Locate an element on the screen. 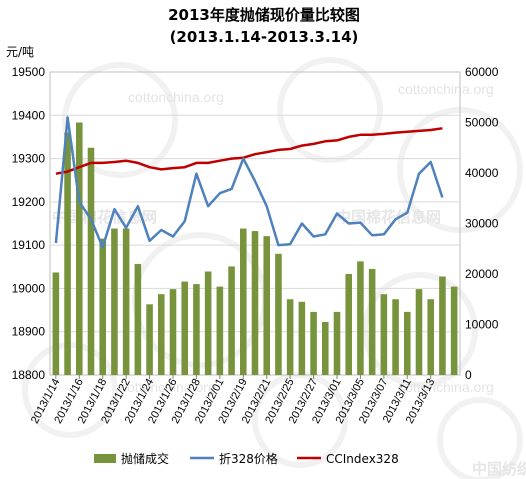 This screenshot has width=526, height=479. legend: 抛储成交 折328价格 CCIndex328 is located at coordinates (246, 458).